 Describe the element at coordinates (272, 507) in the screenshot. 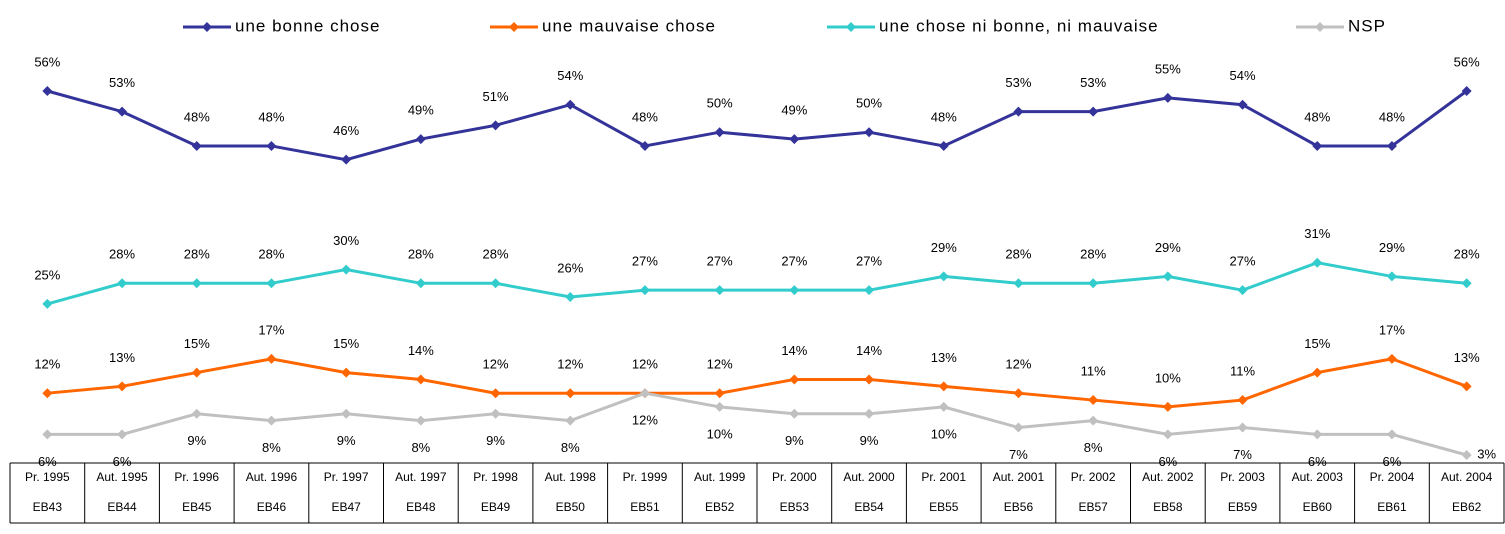

I see `x-tick-sublabel: EB46` at that location.